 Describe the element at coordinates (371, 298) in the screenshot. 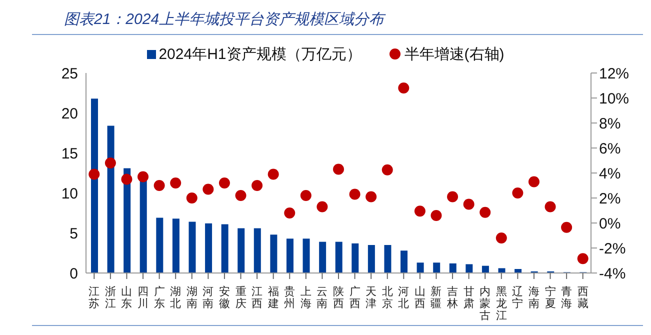

I see `x-tick-label: 天津` at that location.